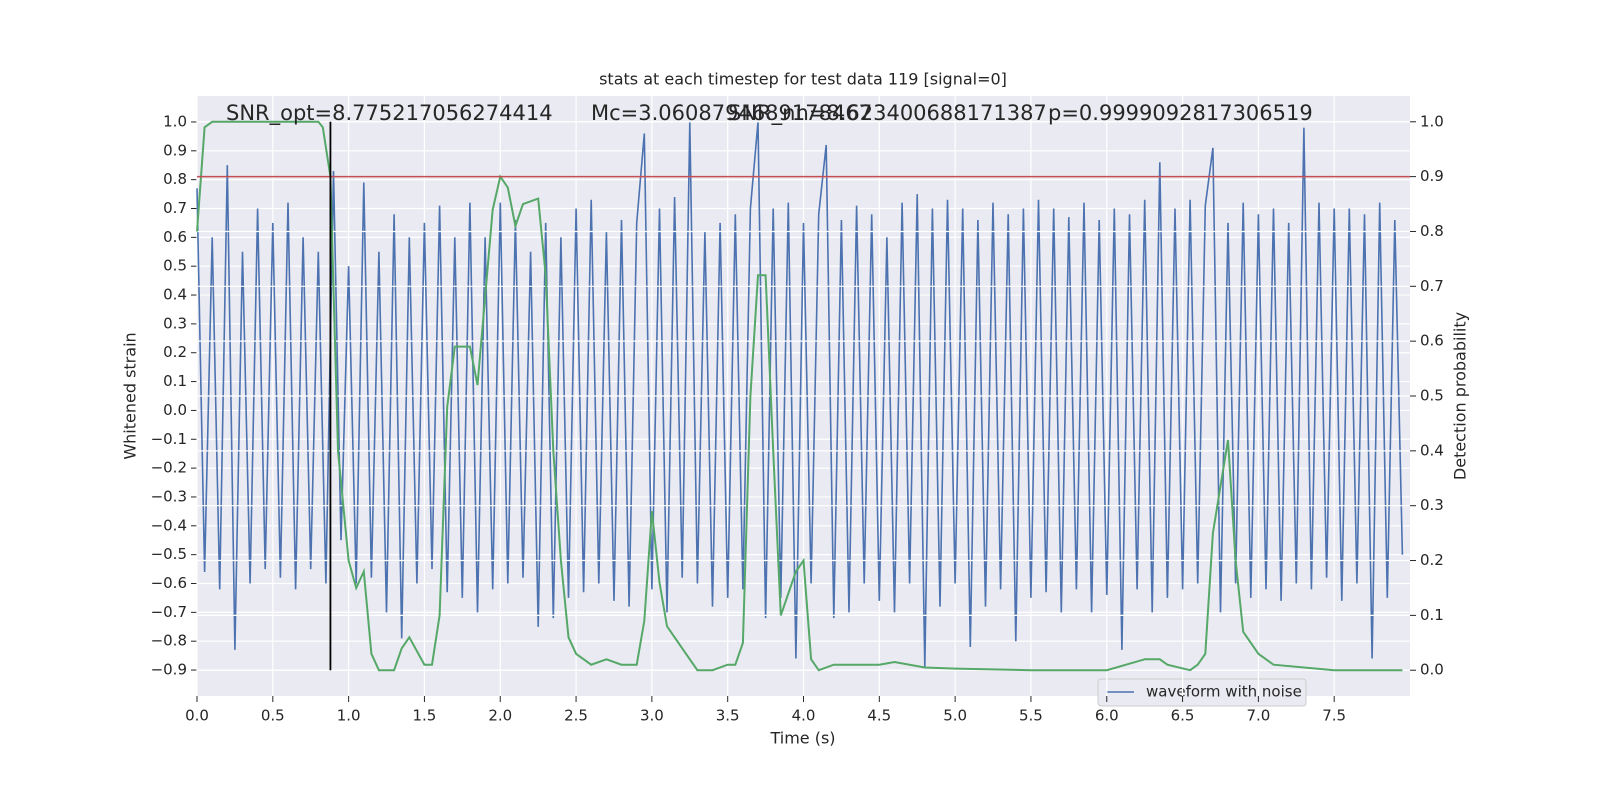 The image size is (1600, 804). I want to click on annotation: Mc=3.0608794689178467, so click(731, 113).